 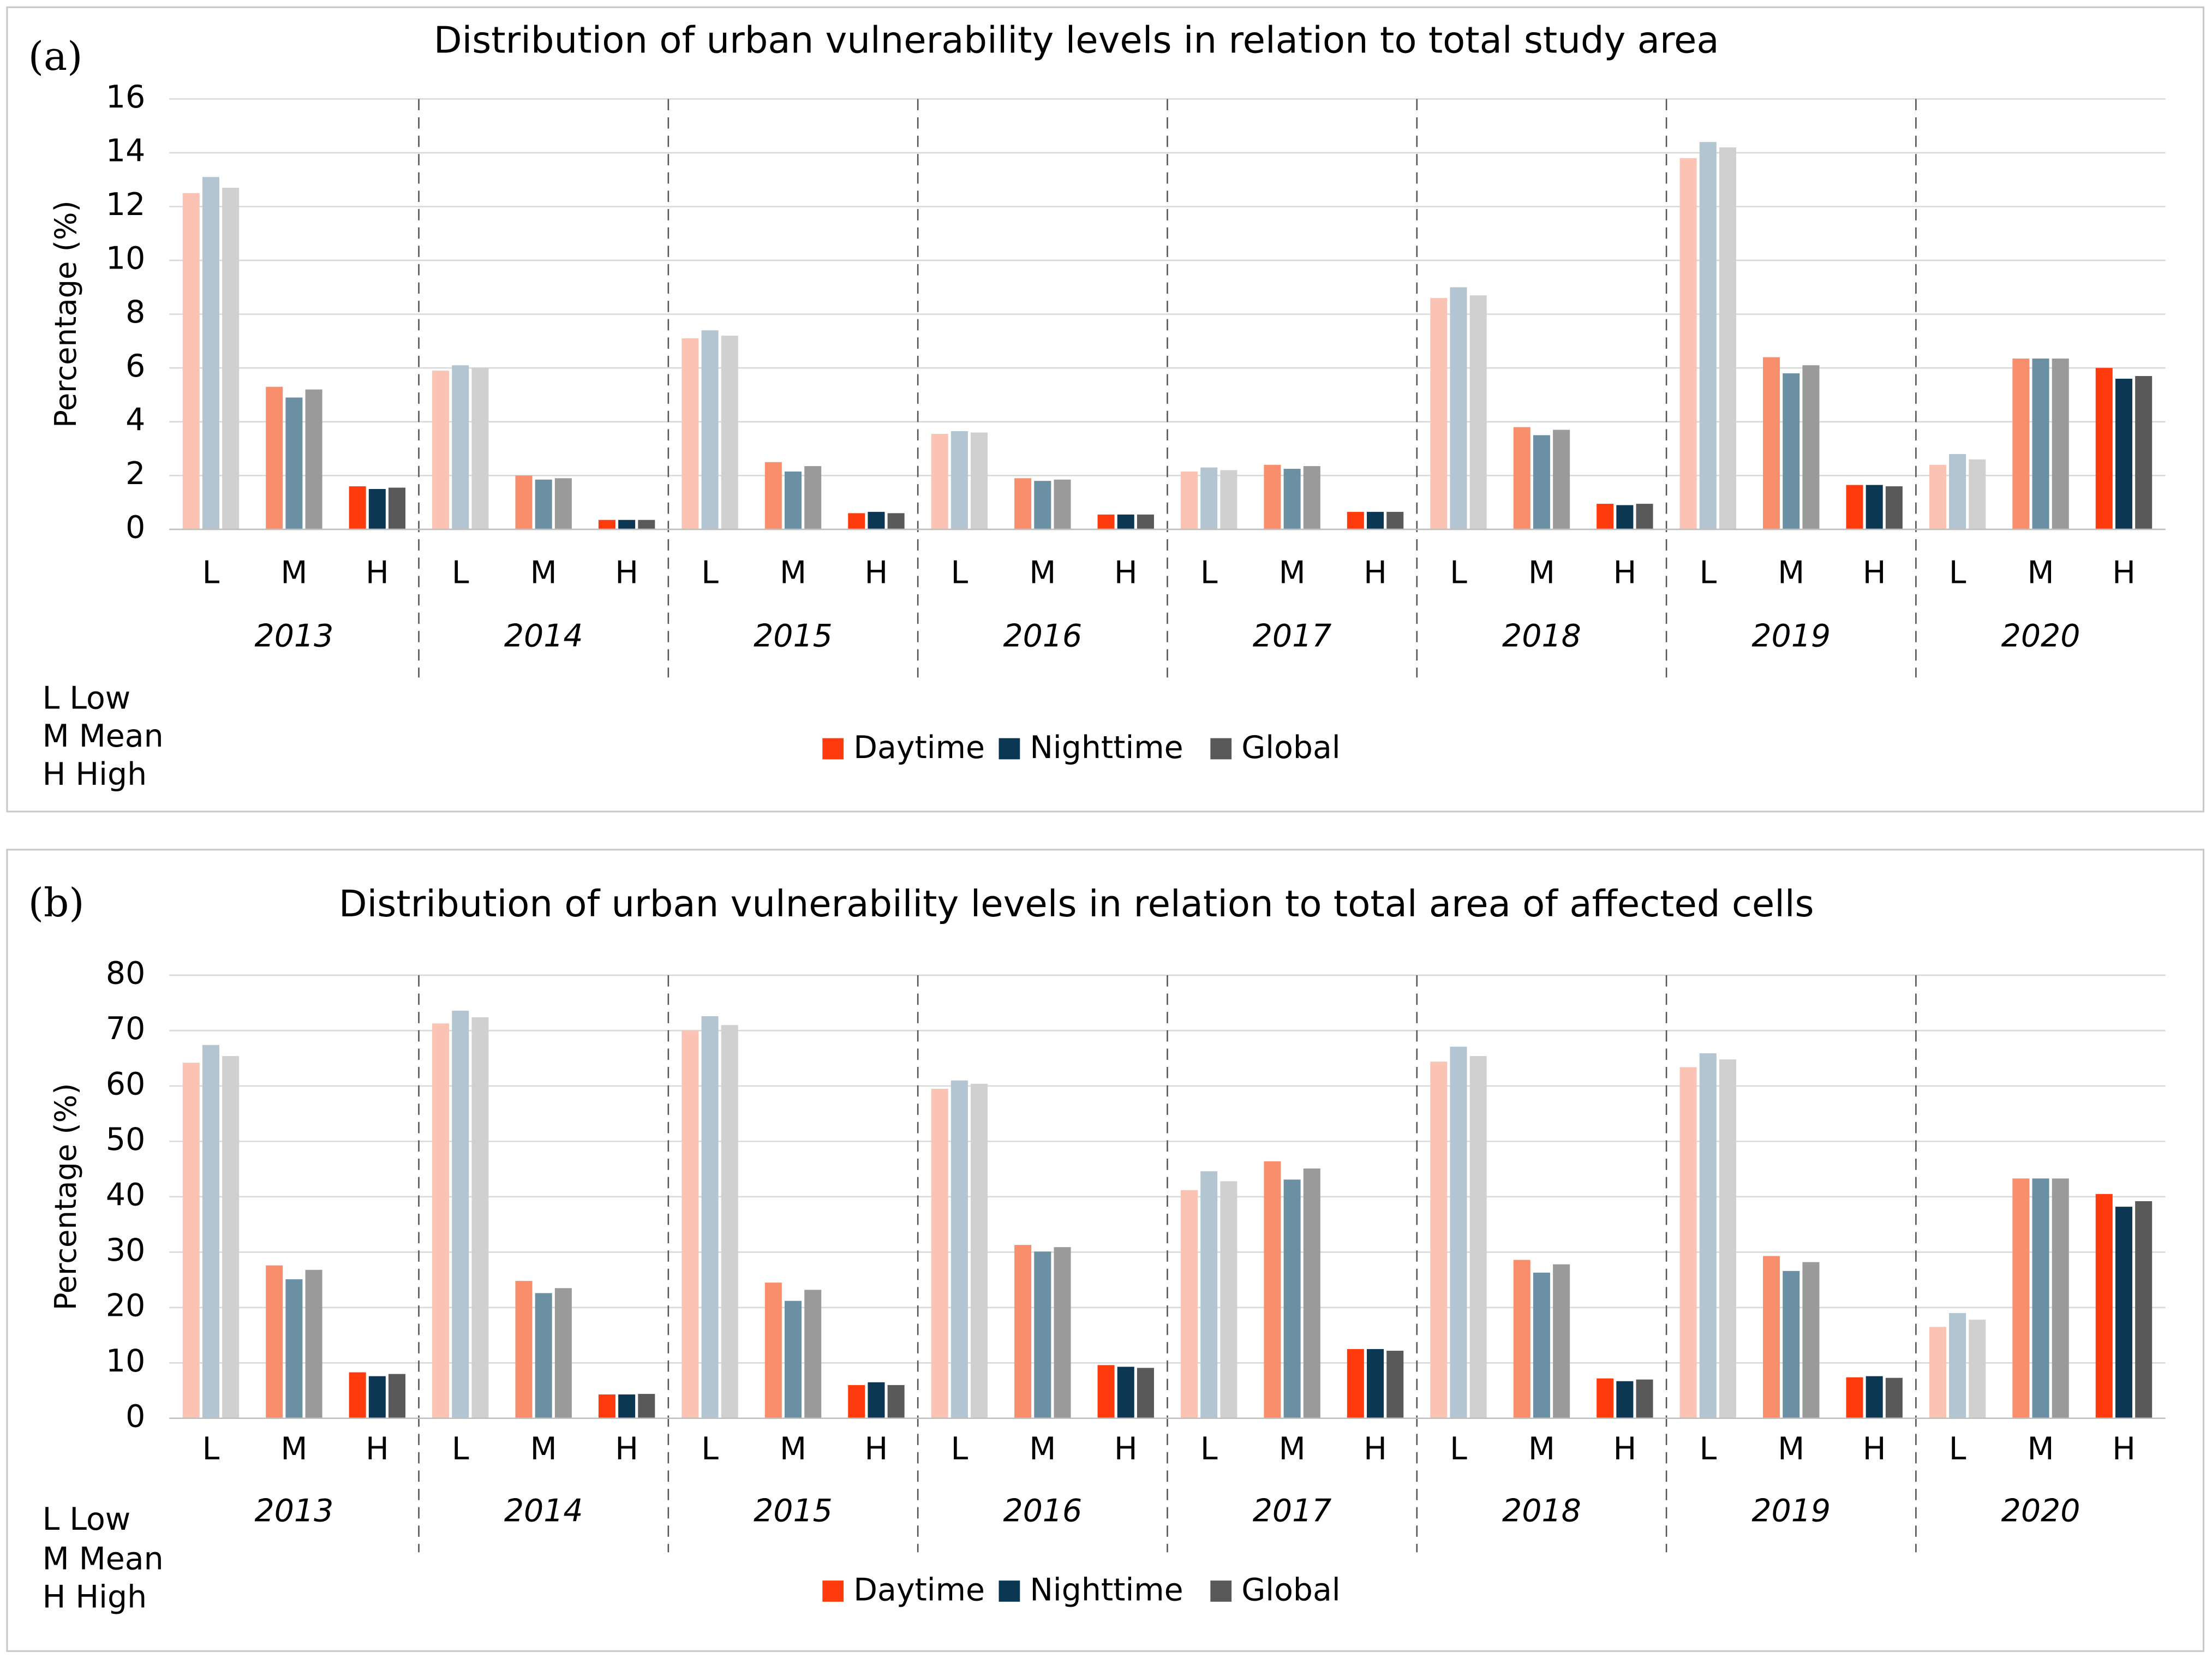 What do you see at coordinates (135, 366) in the screenshot?
I see `y-tick-label: 6` at bounding box center [135, 366].